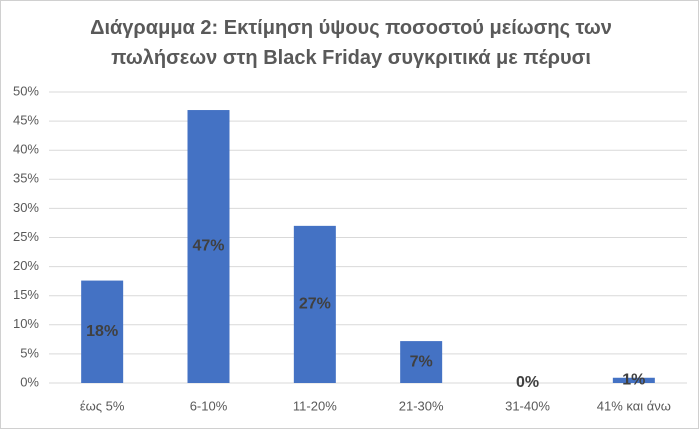  What do you see at coordinates (527, 405) in the screenshot?
I see `x-tick-label: 31-40%` at bounding box center [527, 405].